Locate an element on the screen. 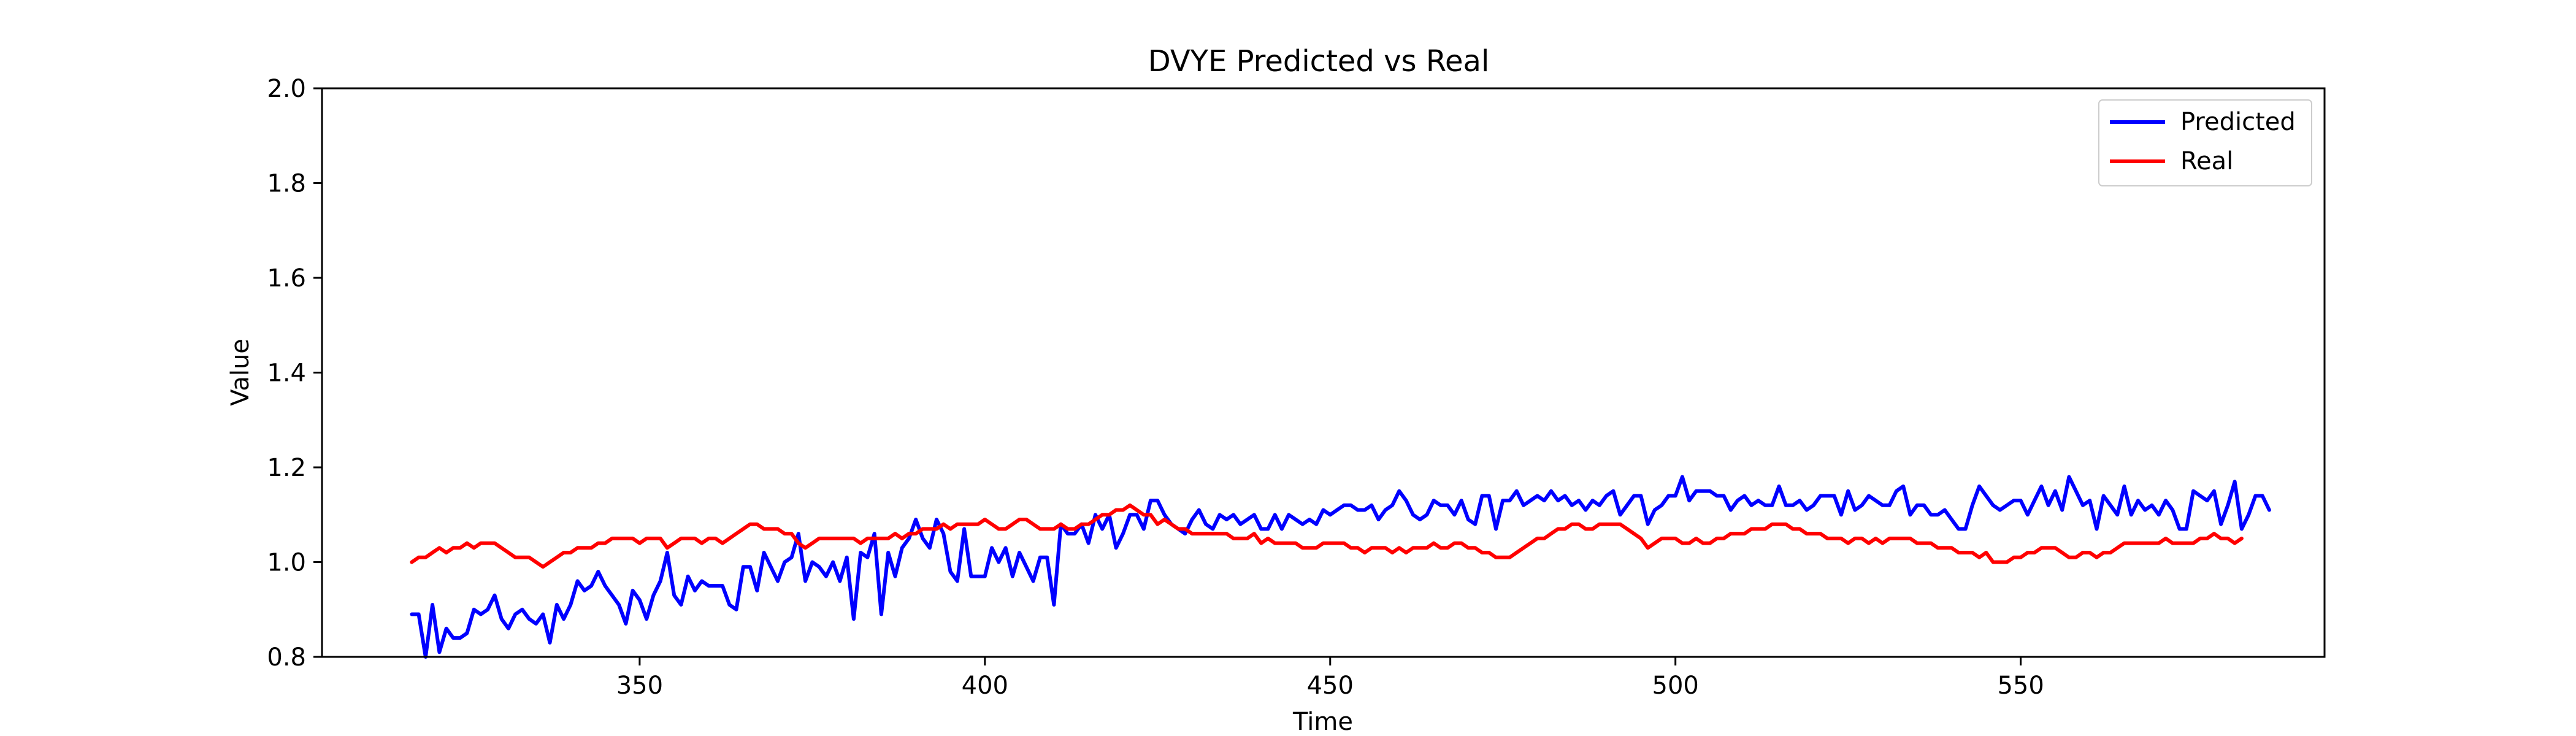 The image size is (2576, 736). x-axis: 350 400 450 500 550 is located at coordinates (1330, 678).